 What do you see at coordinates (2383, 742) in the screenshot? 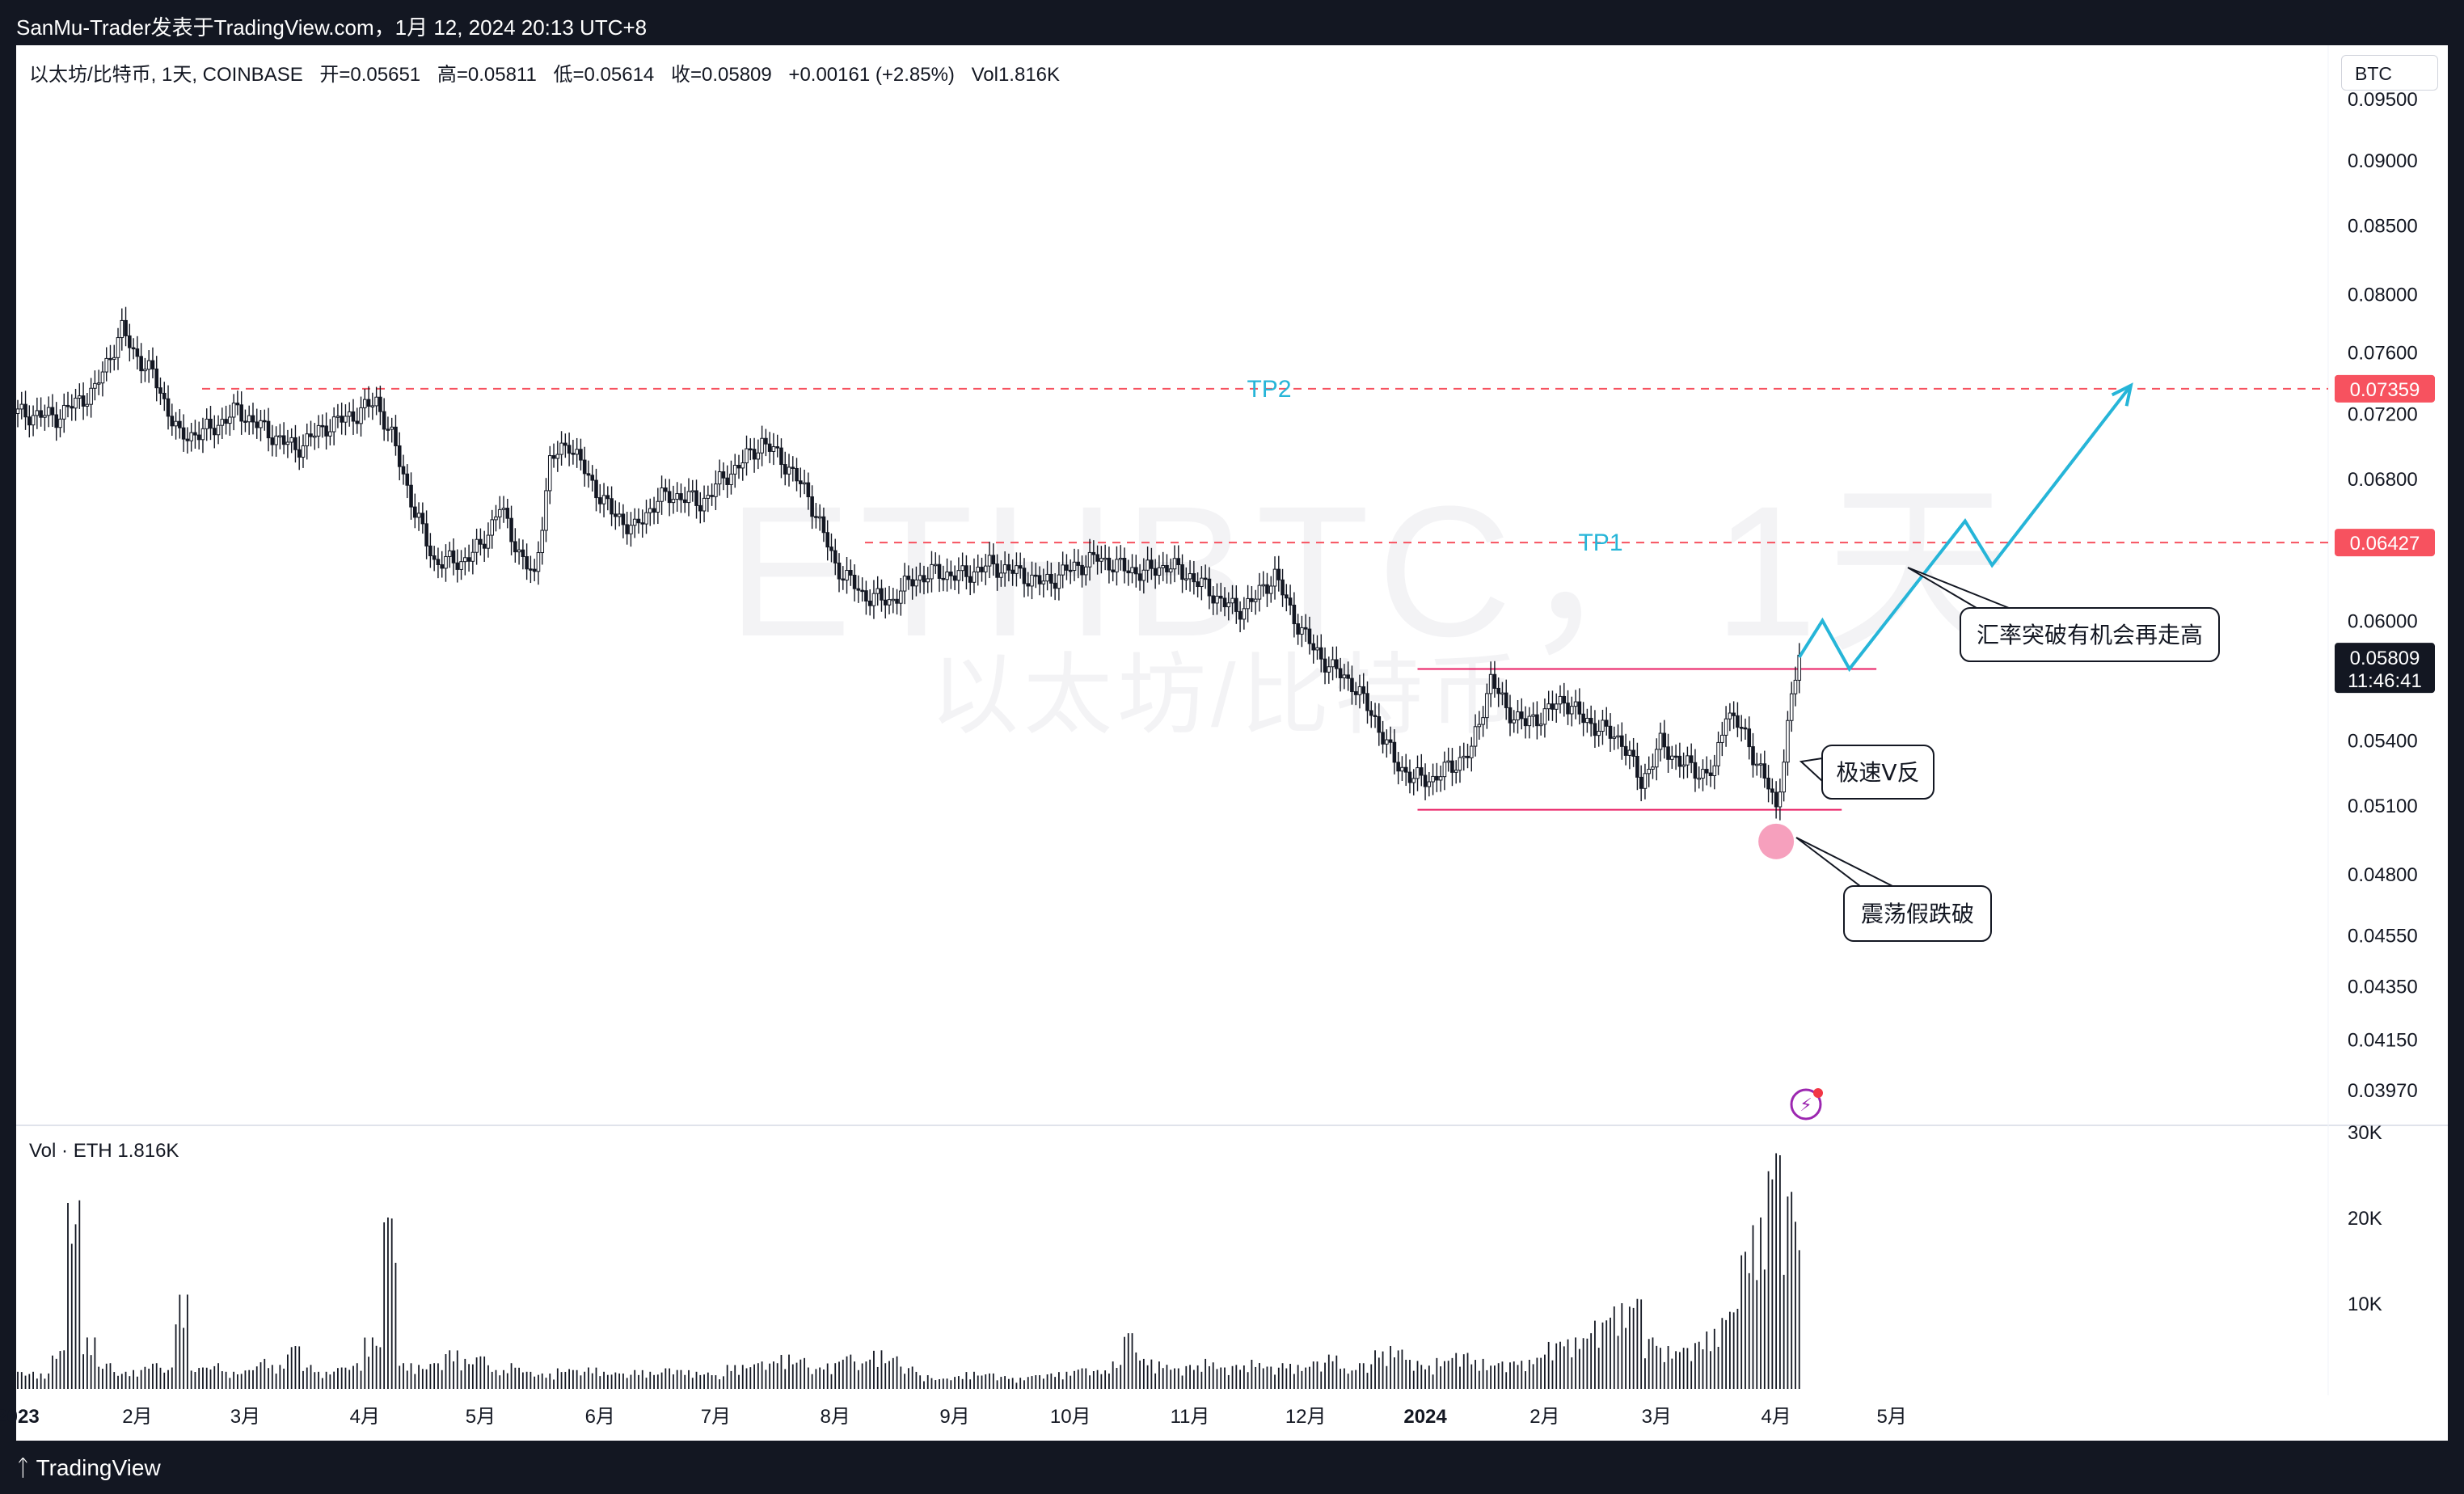
I see `price-tick-label: 0.05400` at bounding box center [2383, 742].